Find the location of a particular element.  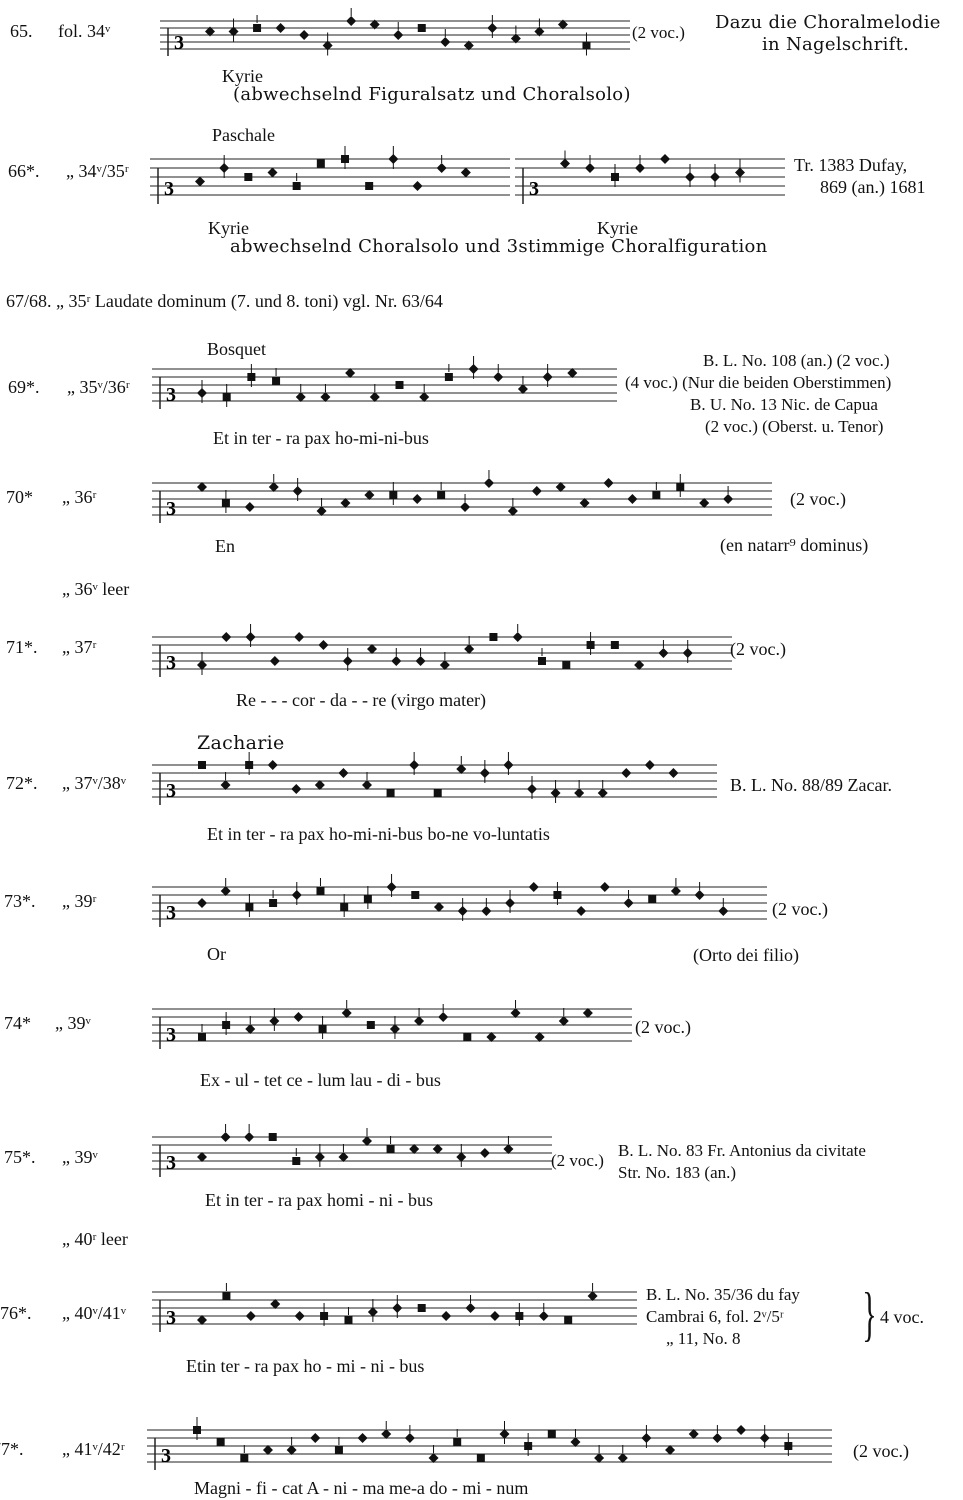

music-staff-2: 3 is located at coordinates (650, 181).